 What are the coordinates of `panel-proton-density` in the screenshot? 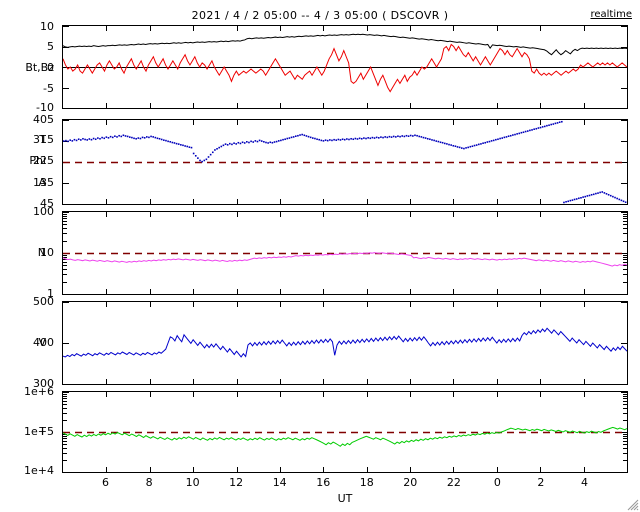 It's located at (345, 253).